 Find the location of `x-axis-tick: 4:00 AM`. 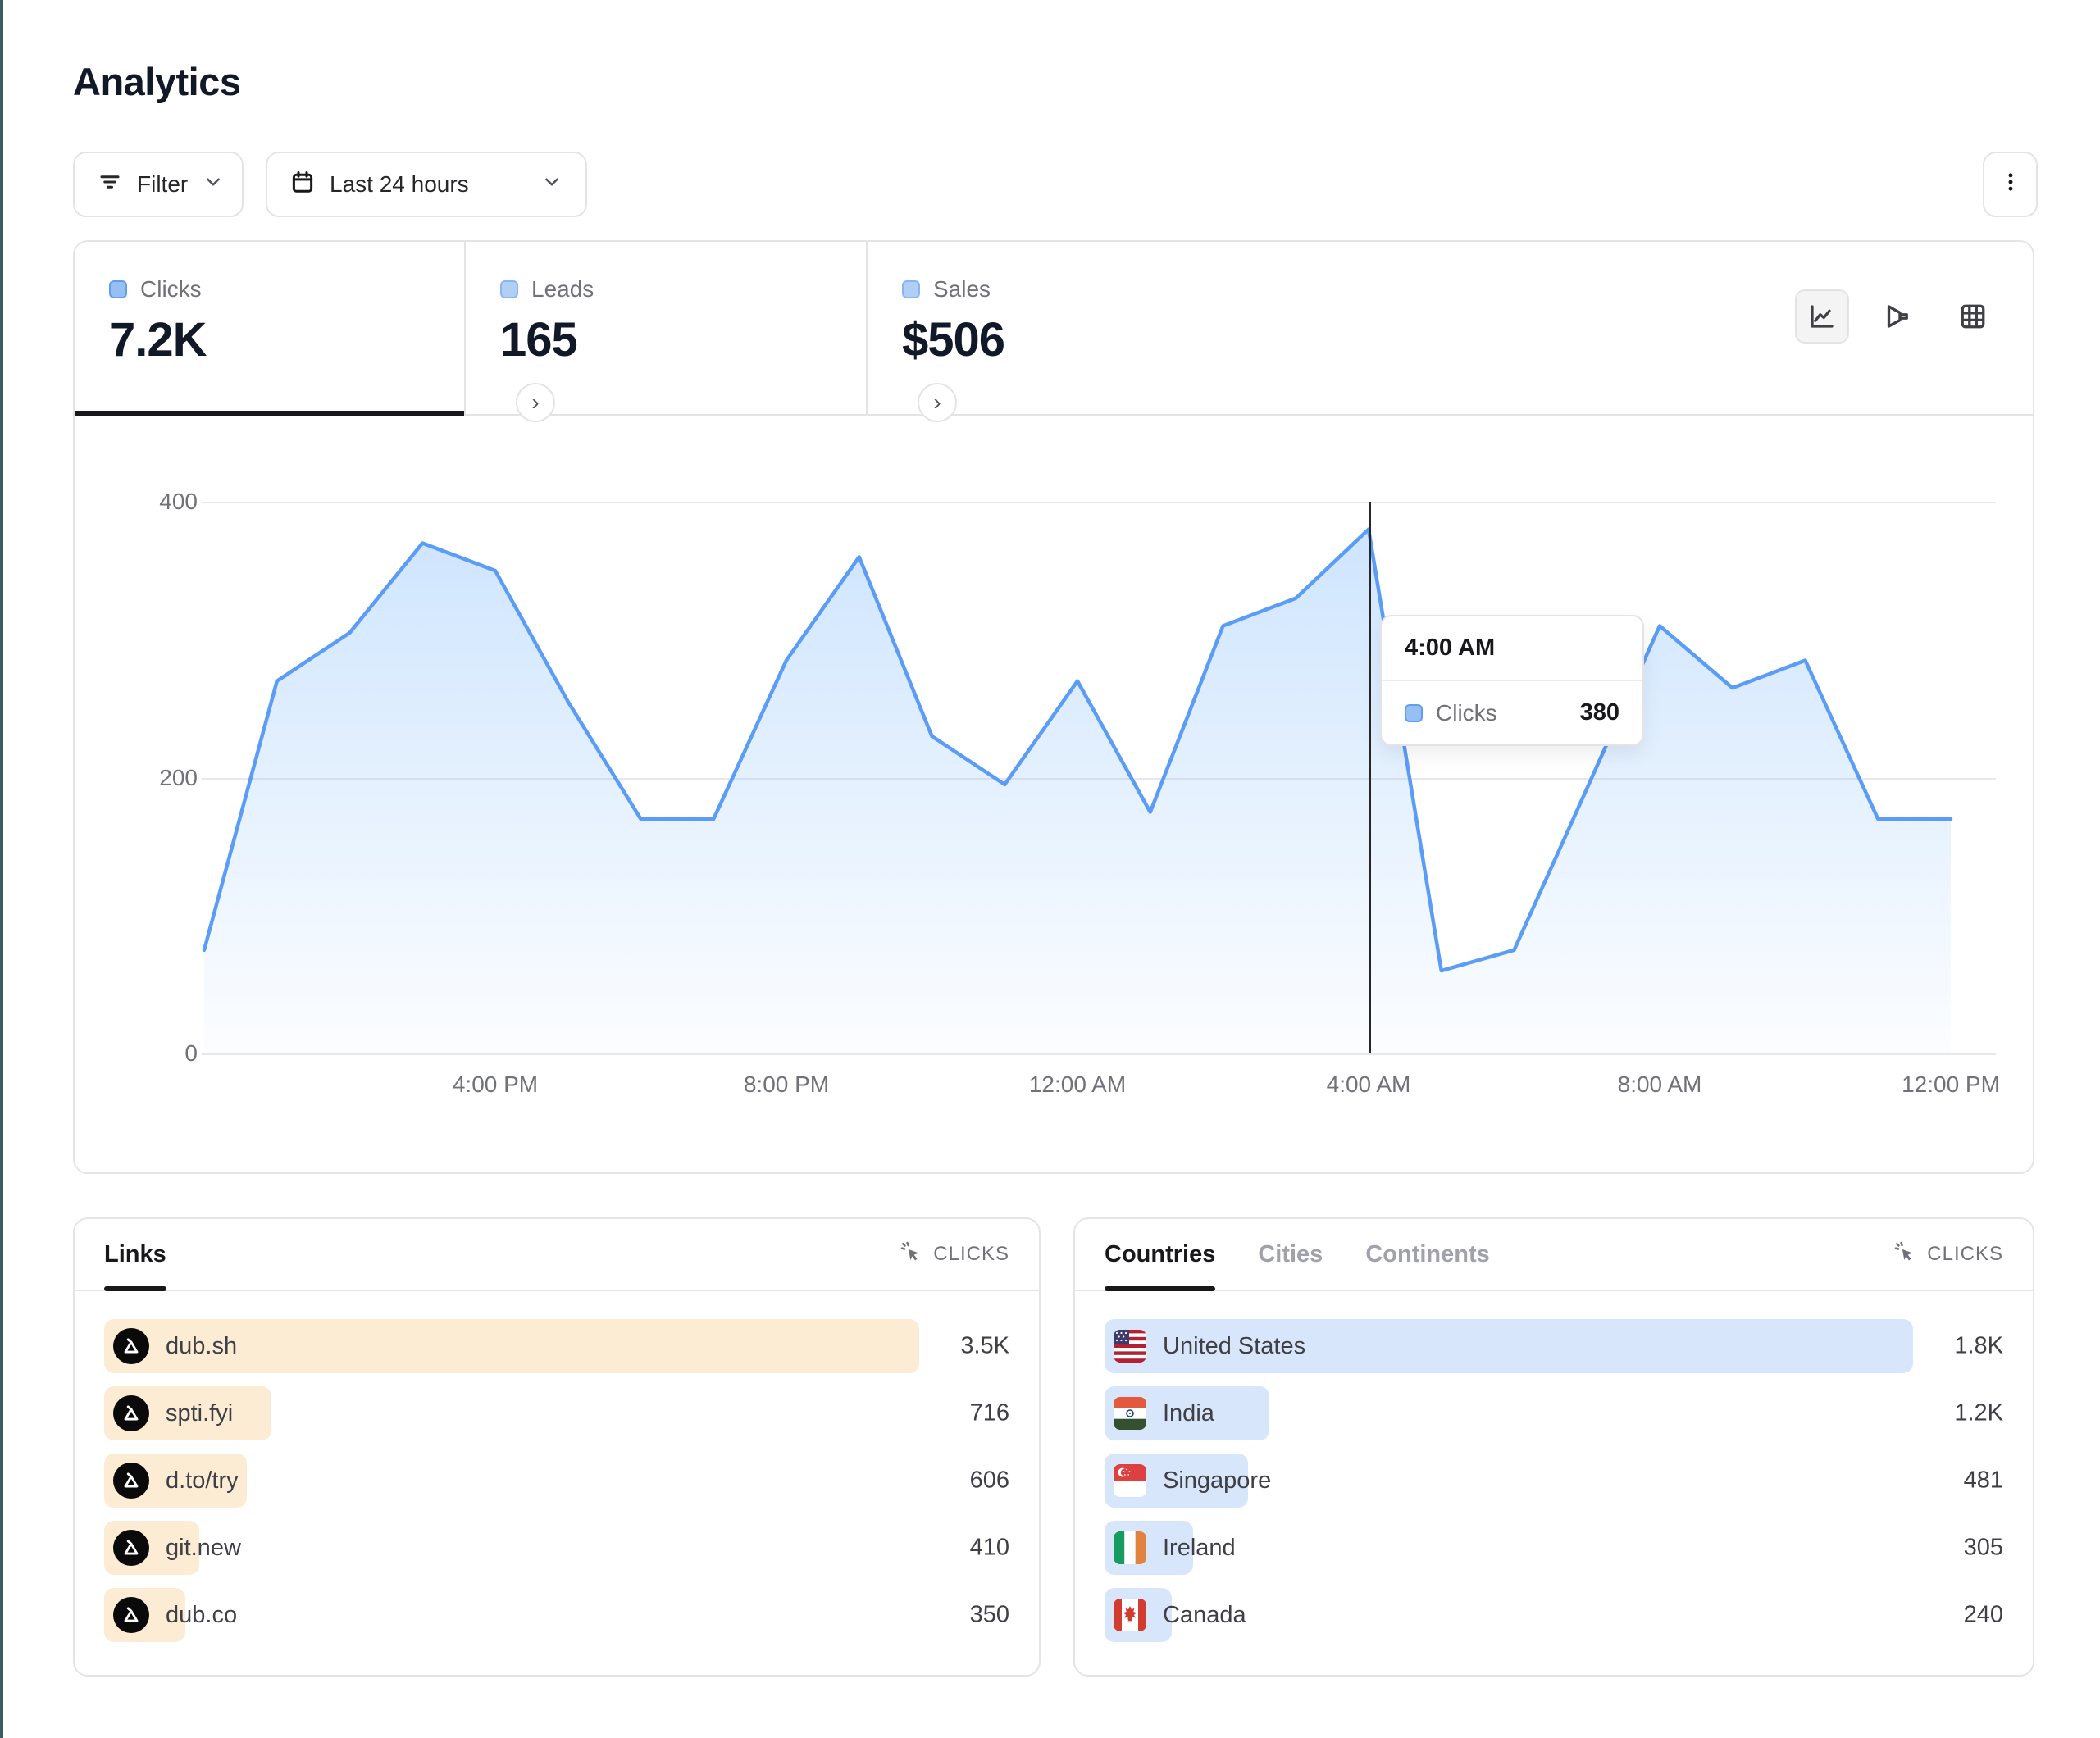

x-axis-tick: 4:00 AM is located at coordinates (1368, 1084).